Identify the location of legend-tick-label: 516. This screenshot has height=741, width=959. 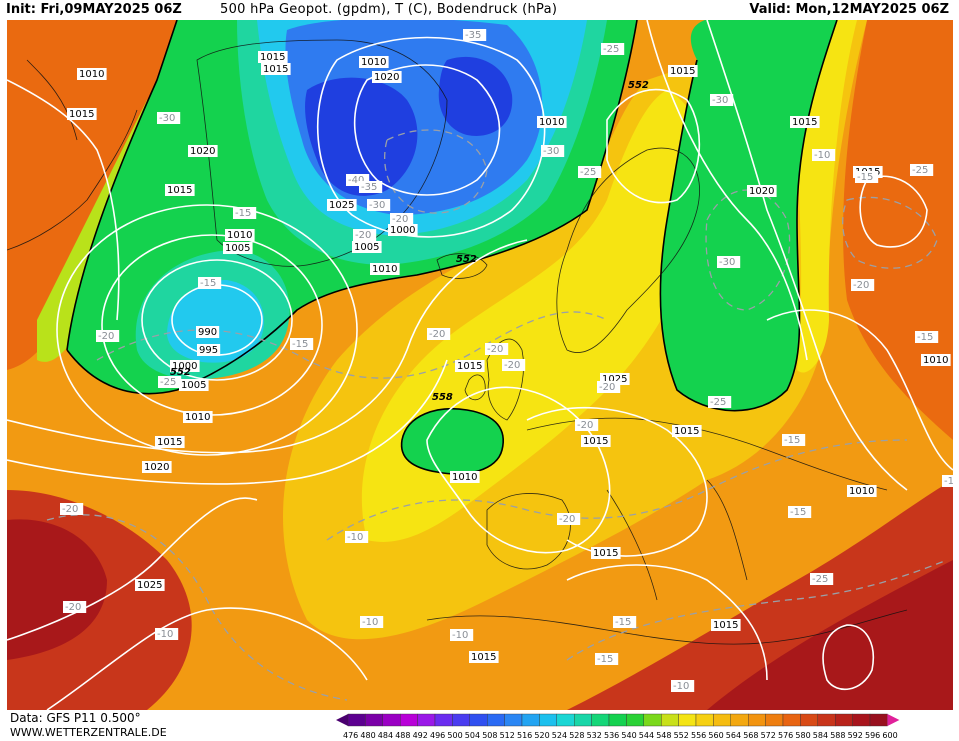
(524, 735).